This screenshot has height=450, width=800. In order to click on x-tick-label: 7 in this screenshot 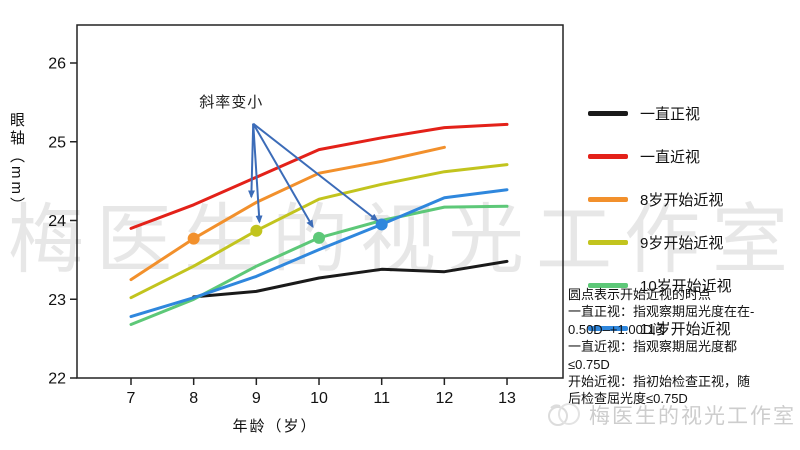, I will do `click(131, 398)`.